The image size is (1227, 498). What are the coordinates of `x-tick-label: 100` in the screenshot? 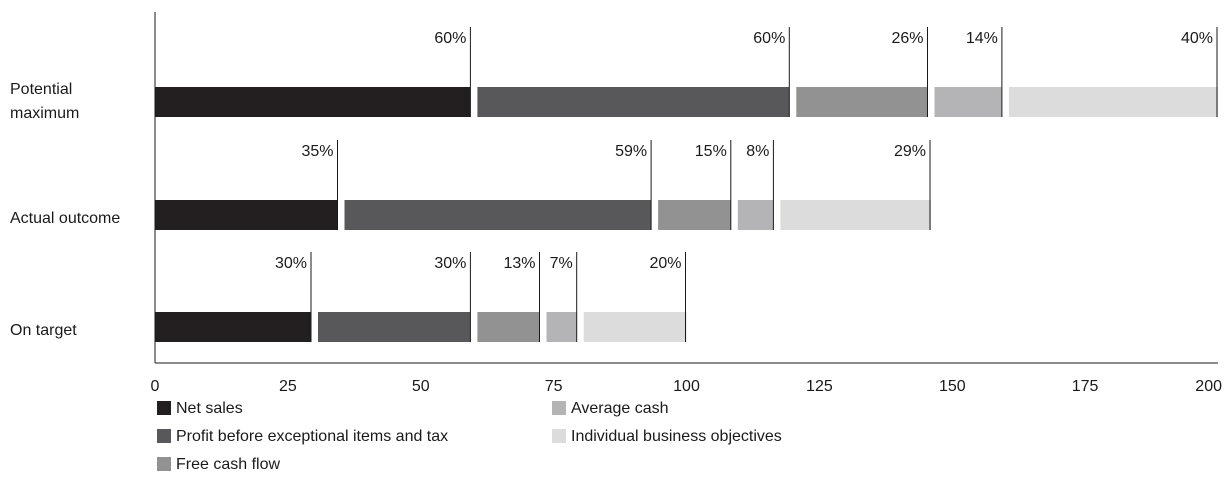 It's located at (686, 386).